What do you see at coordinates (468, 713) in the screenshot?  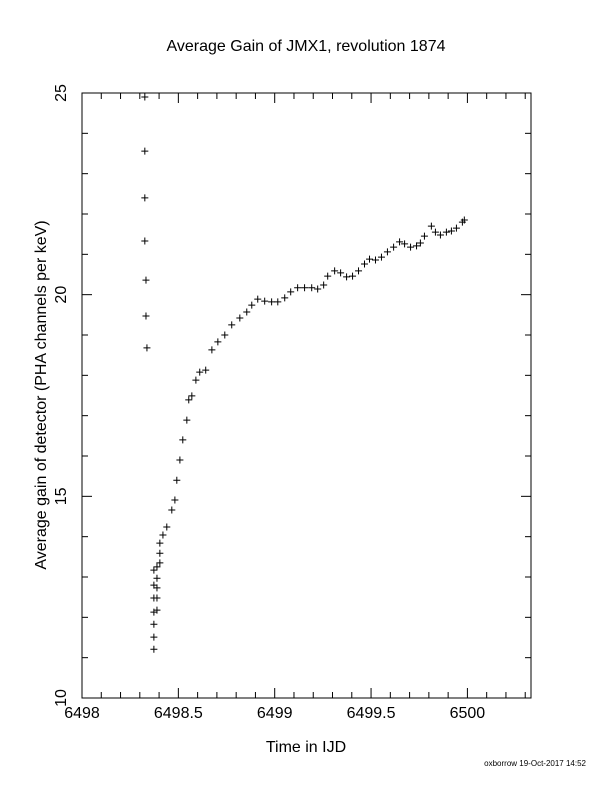 I see `x-tick-label: 6500` at bounding box center [468, 713].